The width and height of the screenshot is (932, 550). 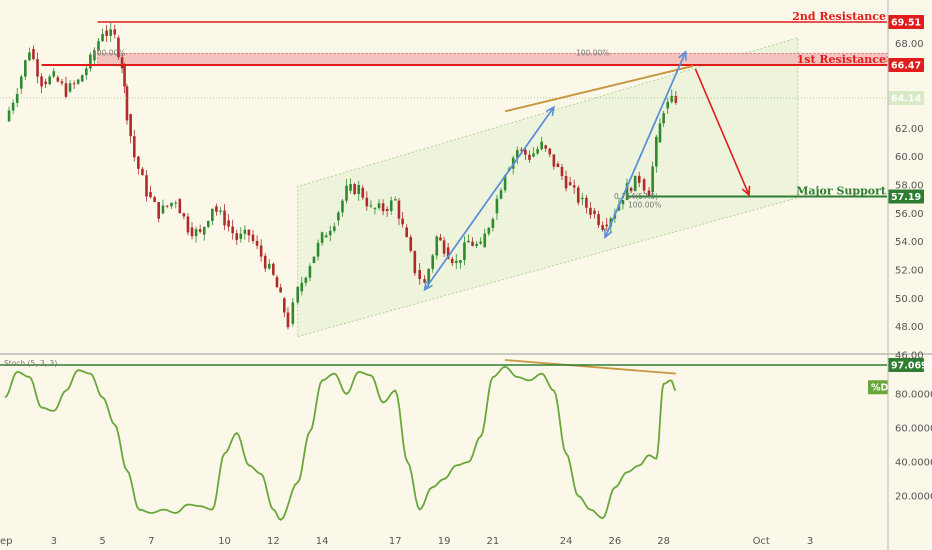 I want to click on price-tick-label: 62.00, so click(x=909, y=129).